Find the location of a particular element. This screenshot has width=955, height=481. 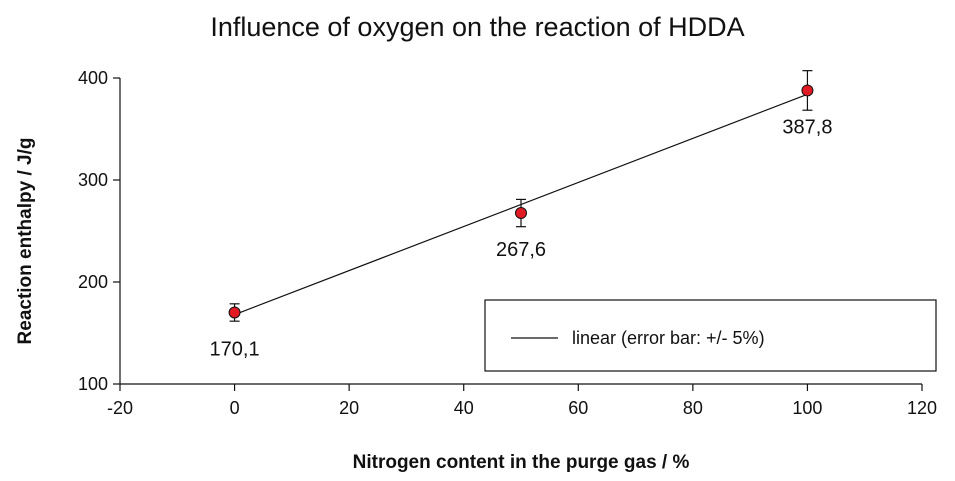

x-tick-label: 80 is located at coordinates (693, 408).